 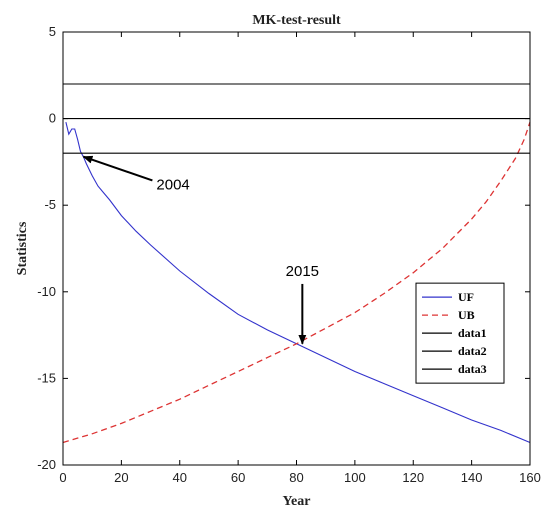 I want to click on legend-label-data3: data3, so click(x=472, y=369).